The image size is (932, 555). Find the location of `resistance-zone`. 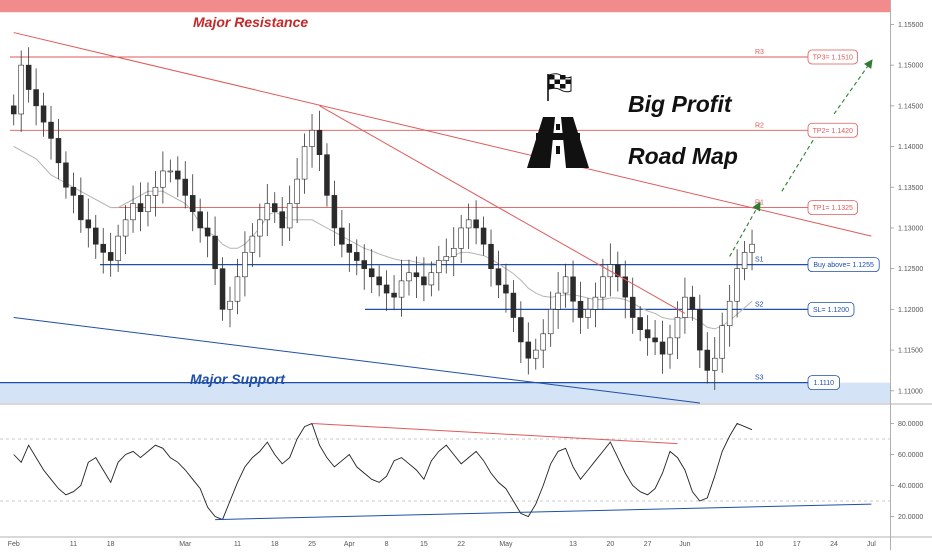

resistance-zone is located at coordinates (445, 6).